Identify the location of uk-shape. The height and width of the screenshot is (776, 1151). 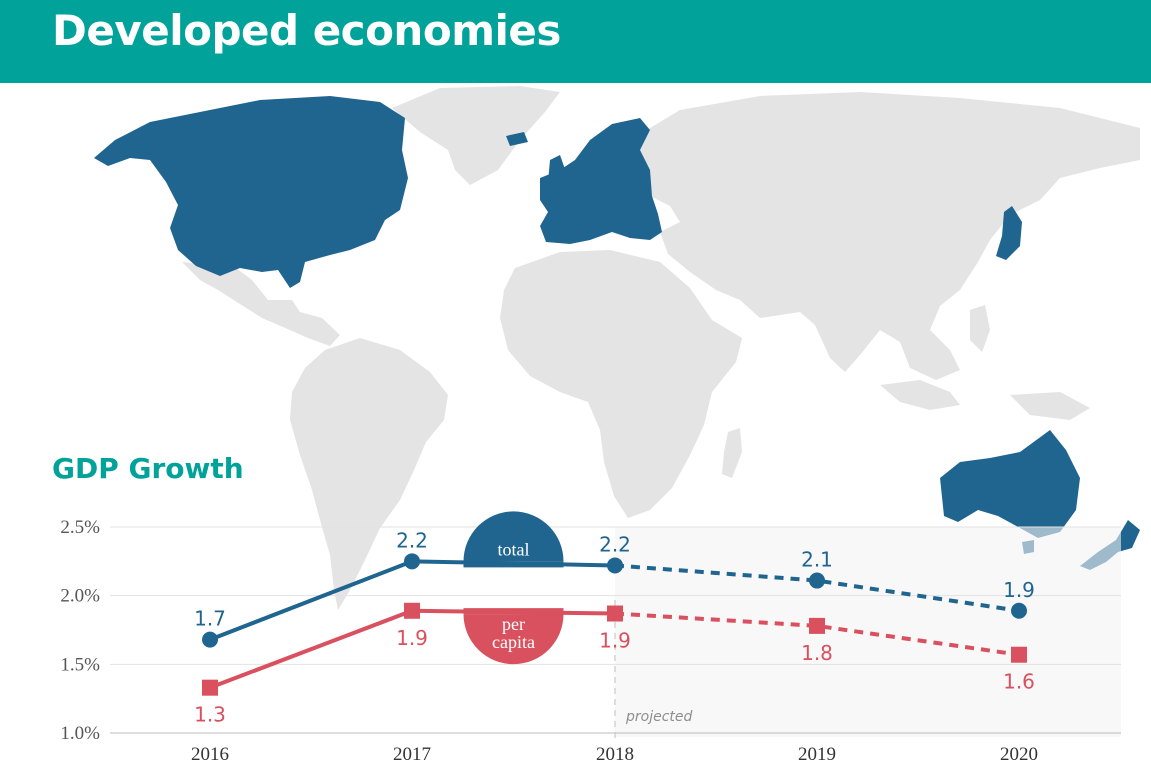
(557, 170).